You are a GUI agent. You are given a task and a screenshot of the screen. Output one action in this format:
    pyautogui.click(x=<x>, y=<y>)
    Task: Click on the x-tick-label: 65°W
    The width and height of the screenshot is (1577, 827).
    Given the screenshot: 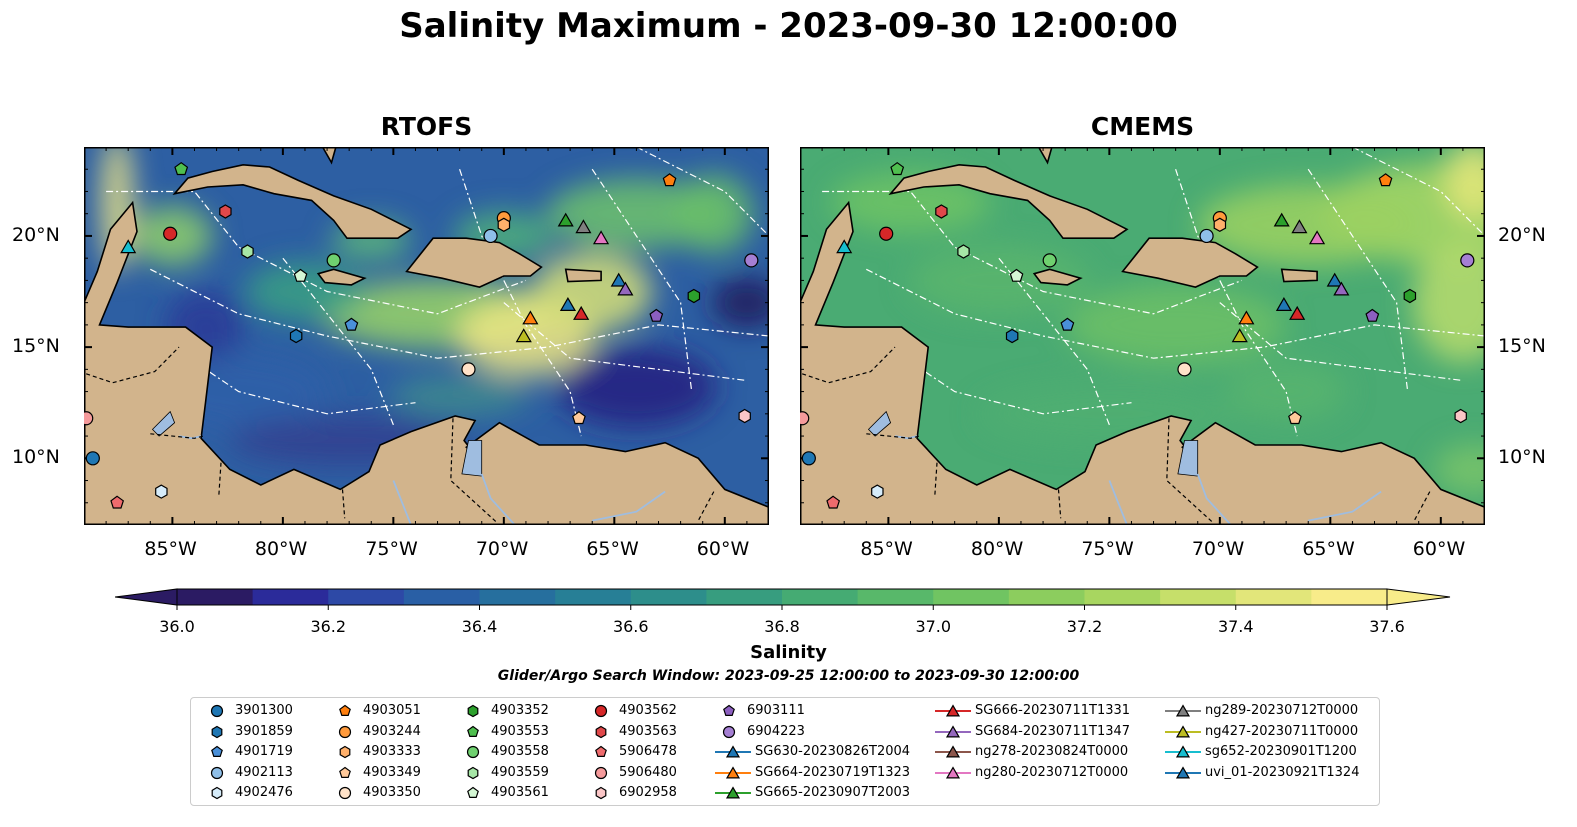 What is the action you would take?
    pyautogui.click(x=1328, y=549)
    